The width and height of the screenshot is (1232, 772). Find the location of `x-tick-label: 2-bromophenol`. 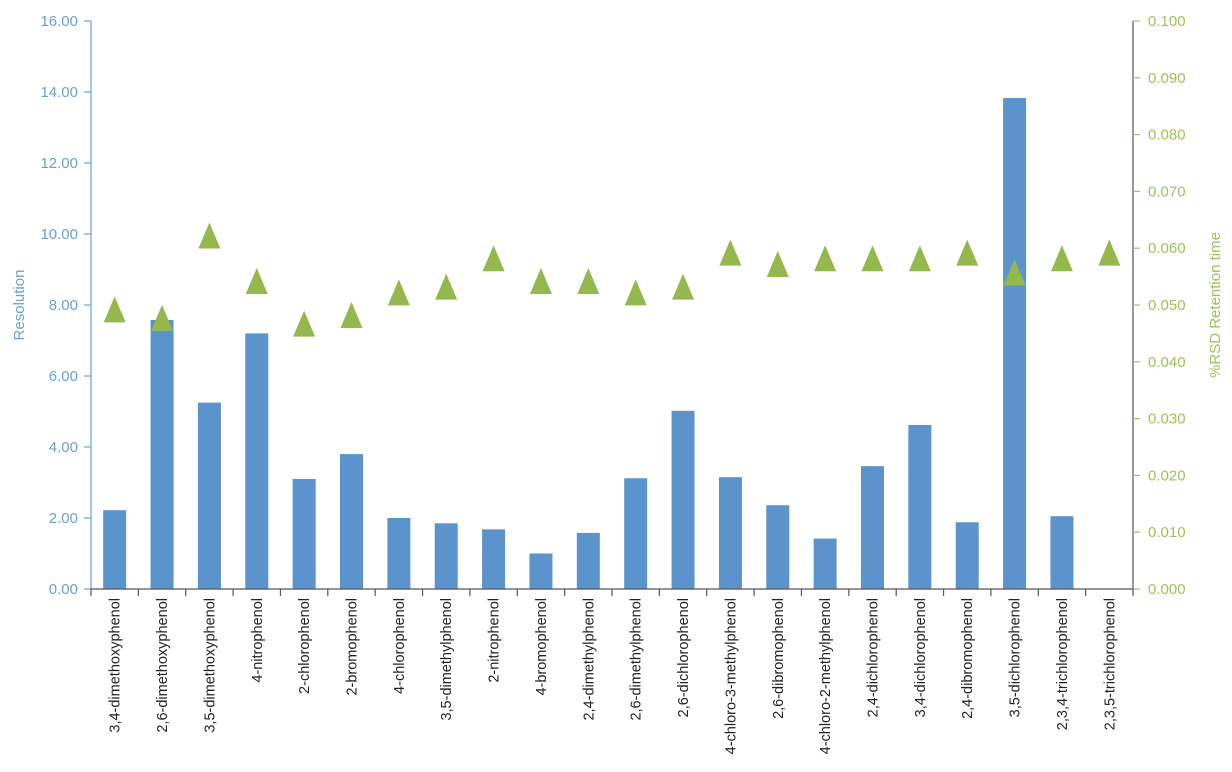

x-tick-label: 2-bromophenol is located at coordinates (353, 647).